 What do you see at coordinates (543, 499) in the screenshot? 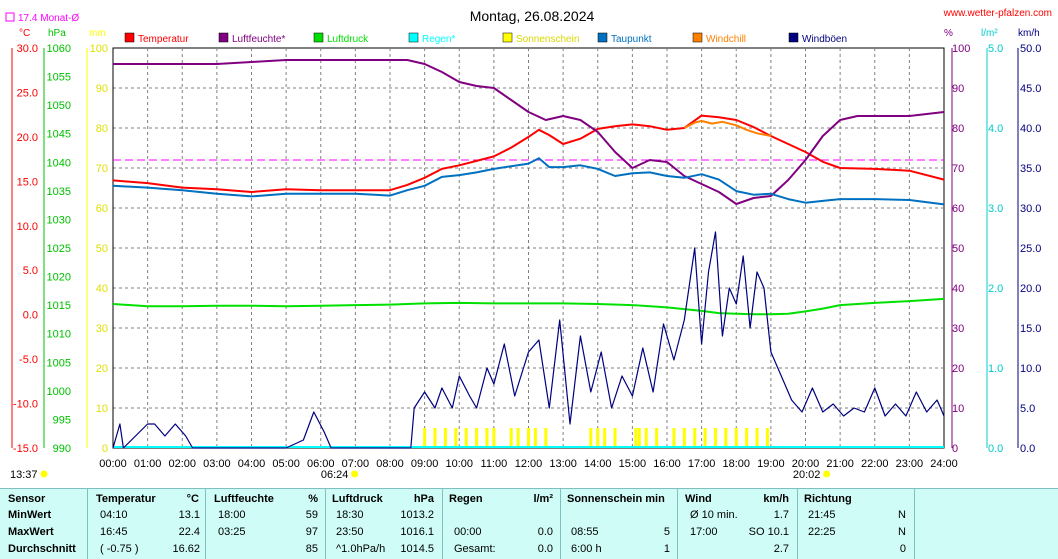
I see `header-rain-unit: l/m²` at bounding box center [543, 499].